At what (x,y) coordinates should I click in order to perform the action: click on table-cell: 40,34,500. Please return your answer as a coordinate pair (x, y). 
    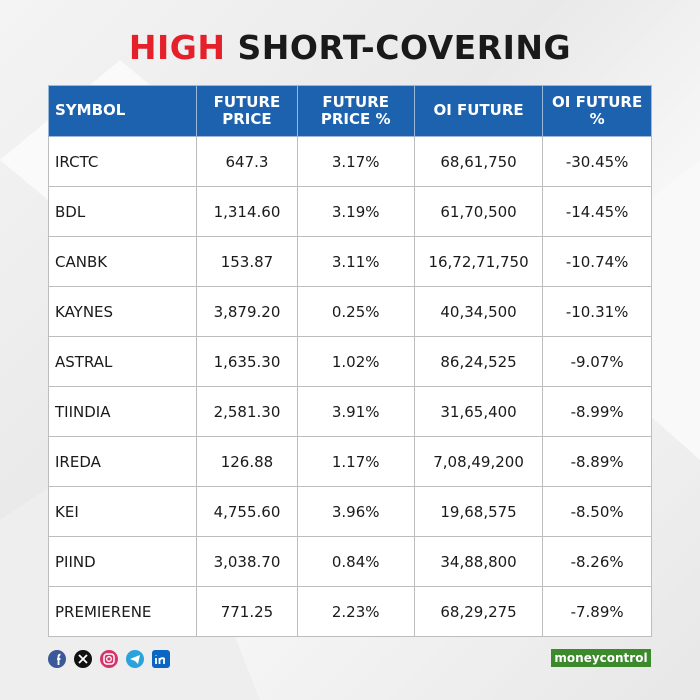
    Looking at the image, I should click on (478, 311).